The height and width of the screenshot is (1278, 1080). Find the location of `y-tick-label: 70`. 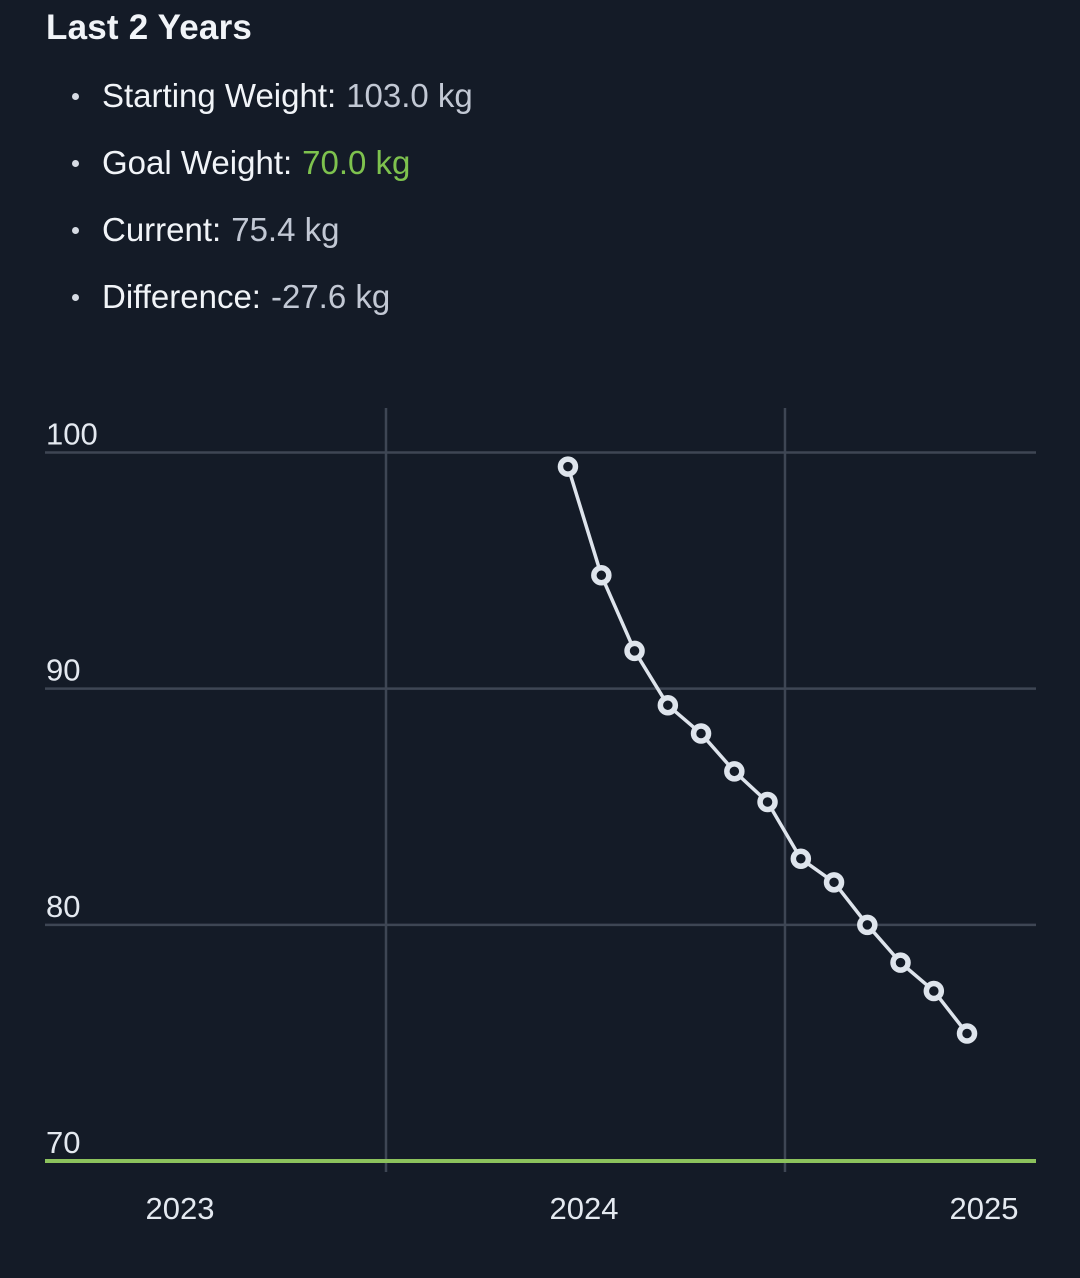

y-tick-label: 70 is located at coordinates (63, 1142).